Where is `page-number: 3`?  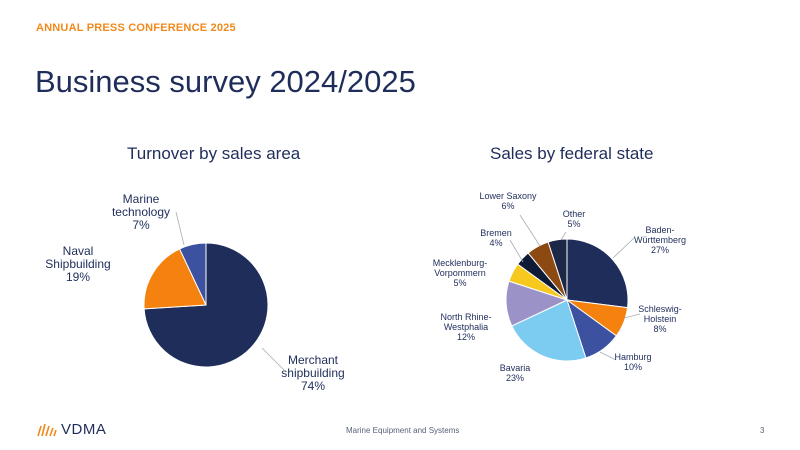 page-number: 3 is located at coordinates (762, 430).